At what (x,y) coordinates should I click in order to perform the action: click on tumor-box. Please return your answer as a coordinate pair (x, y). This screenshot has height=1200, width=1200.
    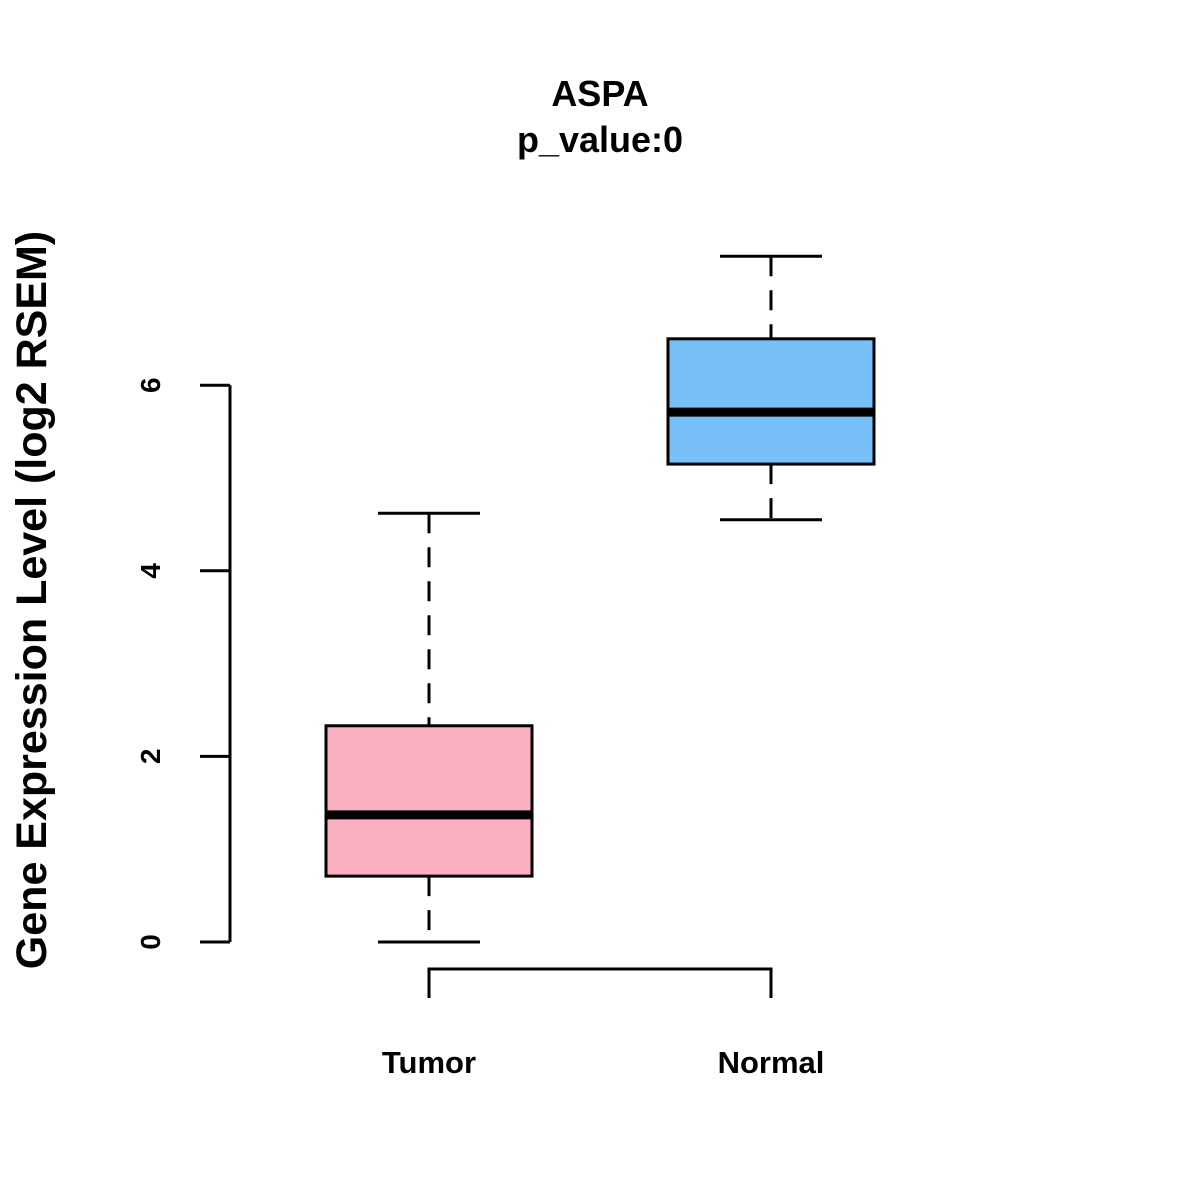
    Looking at the image, I should click on (429, 801).